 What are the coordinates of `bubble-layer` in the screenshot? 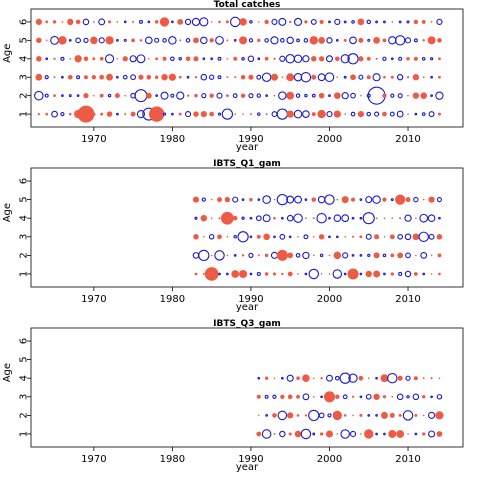 It's located at (350, 406).